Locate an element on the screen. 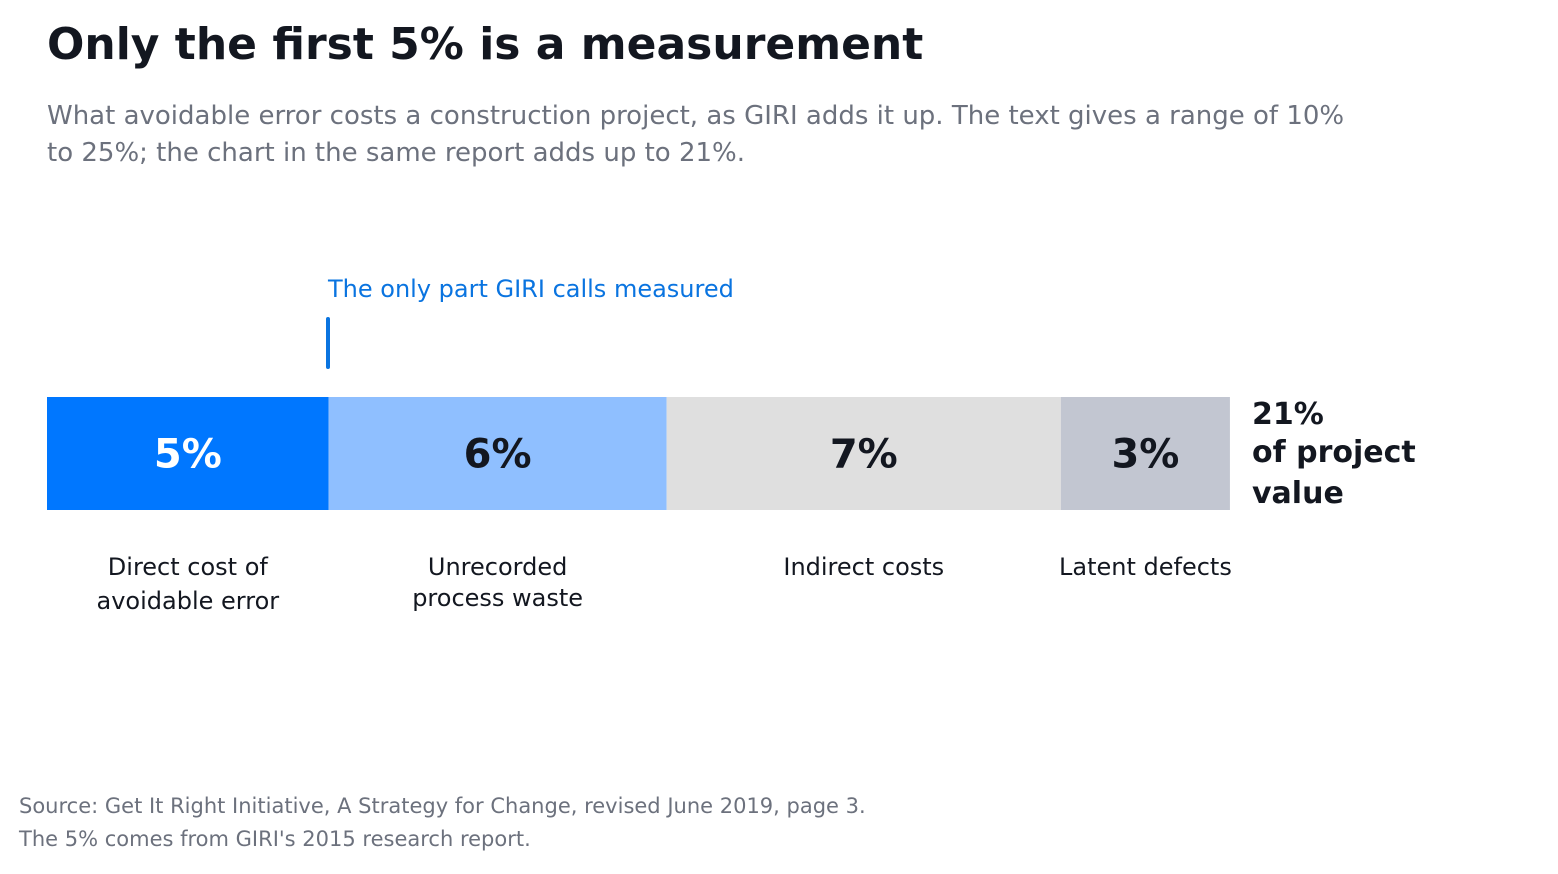 The width and height of the screenshot is (1558, 874). total-label: 21% of project value is located at coordinates (1352, 456).